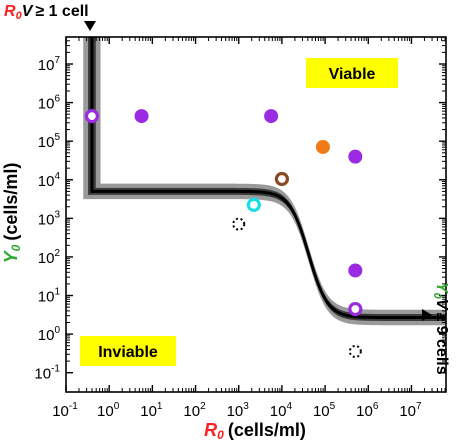  What do you see at coordinates (19, 16) in the screenshot?
I see `top-annotation-subscript: 0` at bounding box center [19, 16].